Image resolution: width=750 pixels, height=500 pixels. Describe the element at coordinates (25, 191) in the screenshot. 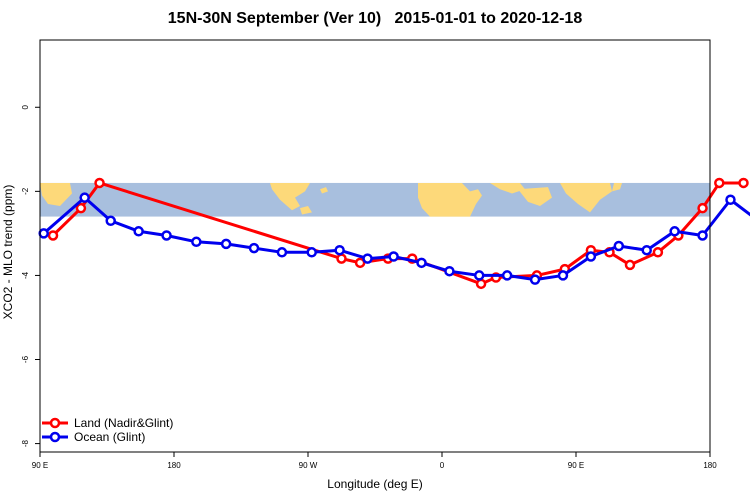

I see `y-tick-label: -2` at that location.